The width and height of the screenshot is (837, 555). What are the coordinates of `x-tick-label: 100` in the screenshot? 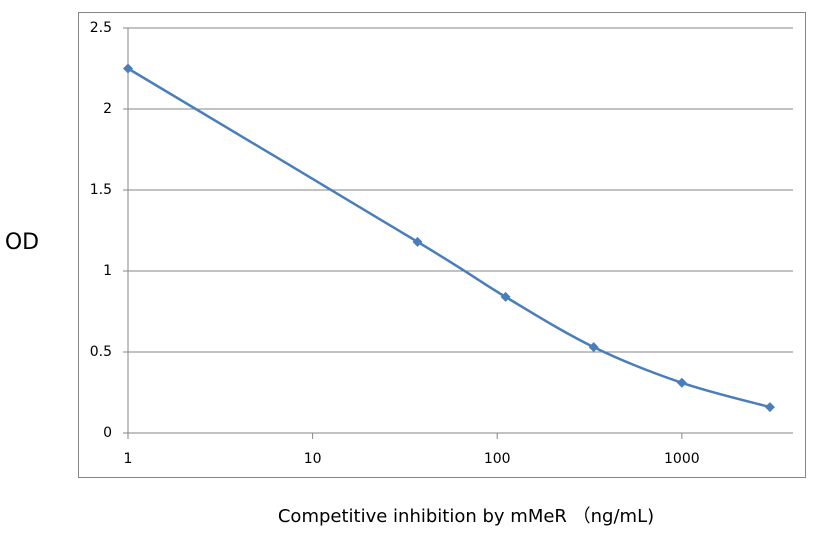 It's located at (497, 459).